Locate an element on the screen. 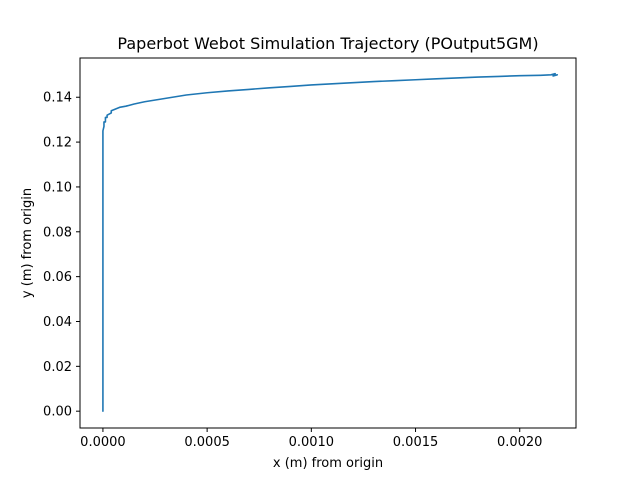 The height and width of the screenshot is (485, 640). y-tick-label: 0.10 is located at coordinates (57, 187).